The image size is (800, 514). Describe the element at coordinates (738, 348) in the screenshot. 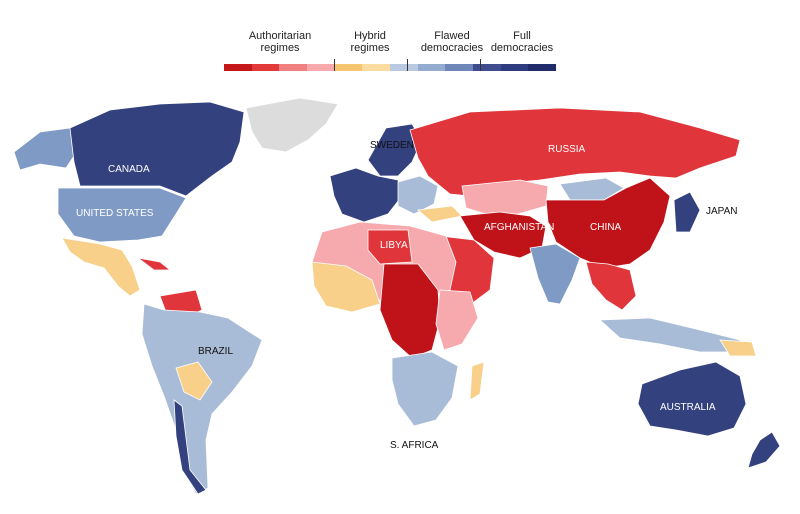

I see `region-png` at that location.